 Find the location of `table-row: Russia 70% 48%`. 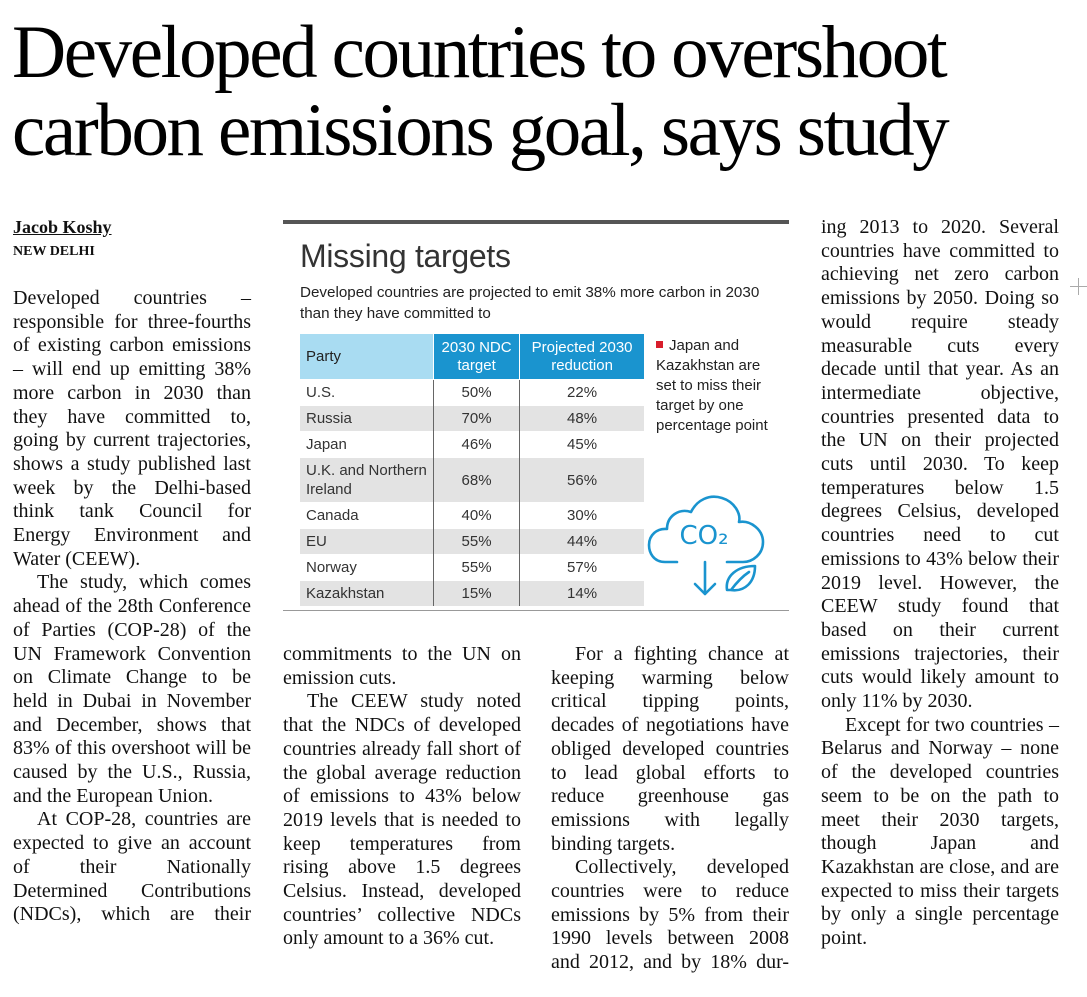

table-row: Russia 70% 48% is located at coordinates (472, 418).